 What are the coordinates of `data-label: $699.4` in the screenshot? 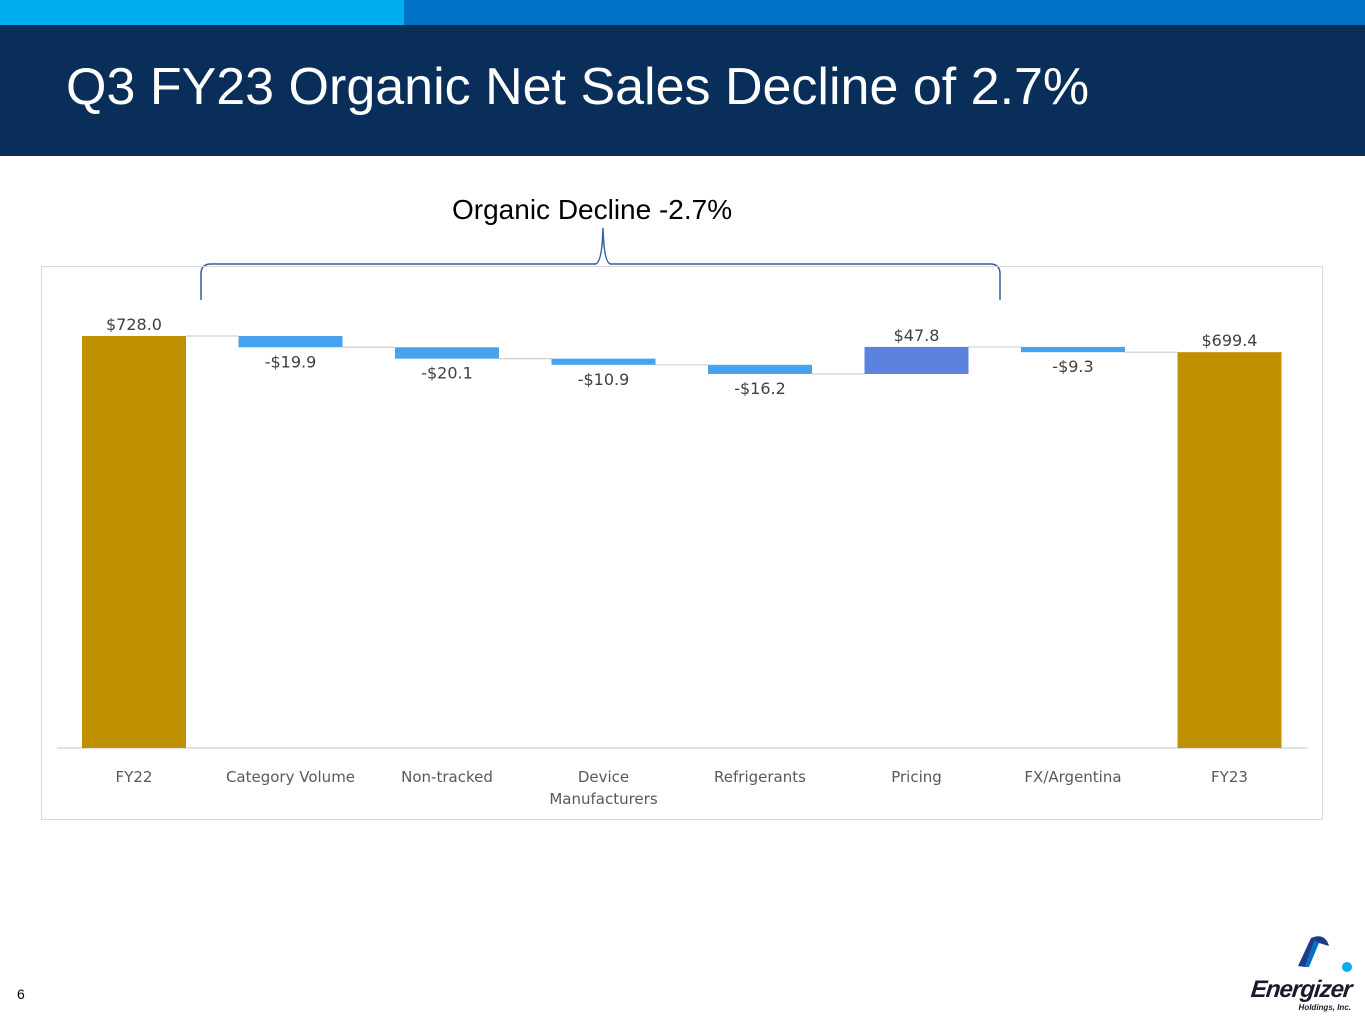 It's located at (1230, 340).